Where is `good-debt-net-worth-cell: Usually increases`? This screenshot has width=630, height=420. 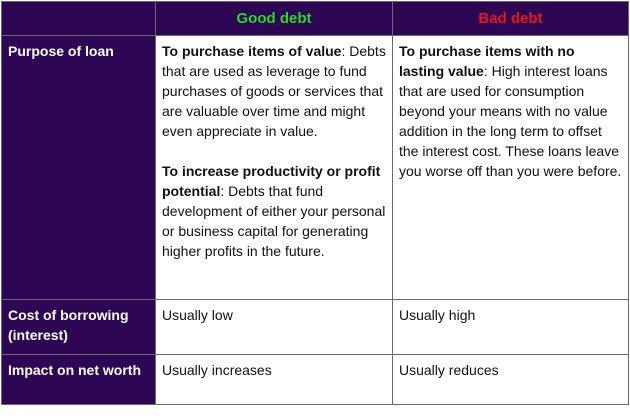 good-debt-net-worth-cell: Usually increases is located at coordinates (274, 379).